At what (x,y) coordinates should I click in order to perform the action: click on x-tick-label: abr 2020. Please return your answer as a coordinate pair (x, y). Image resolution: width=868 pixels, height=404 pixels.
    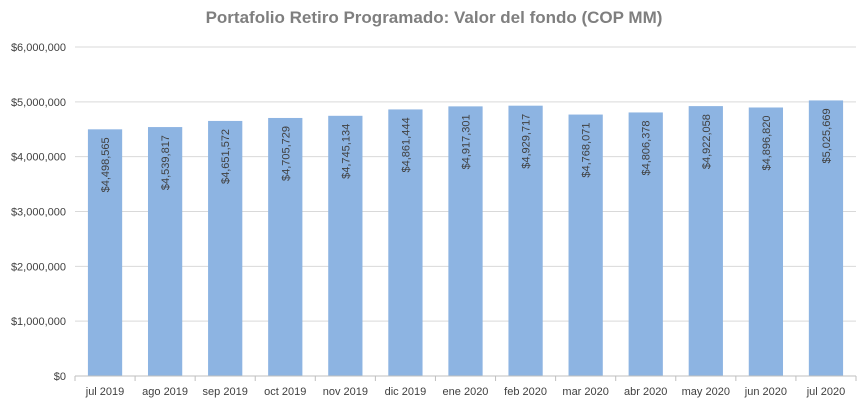
    Looking at the image, I should click on (645, 392).